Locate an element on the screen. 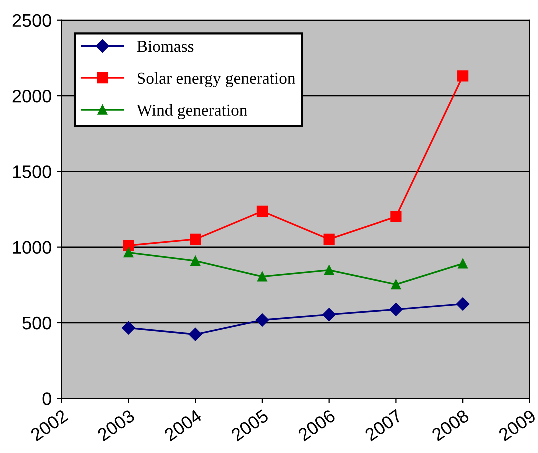 This screenshot has width=538, height=453. y-tick-label: 1000 is located at coordinates (32, 247).